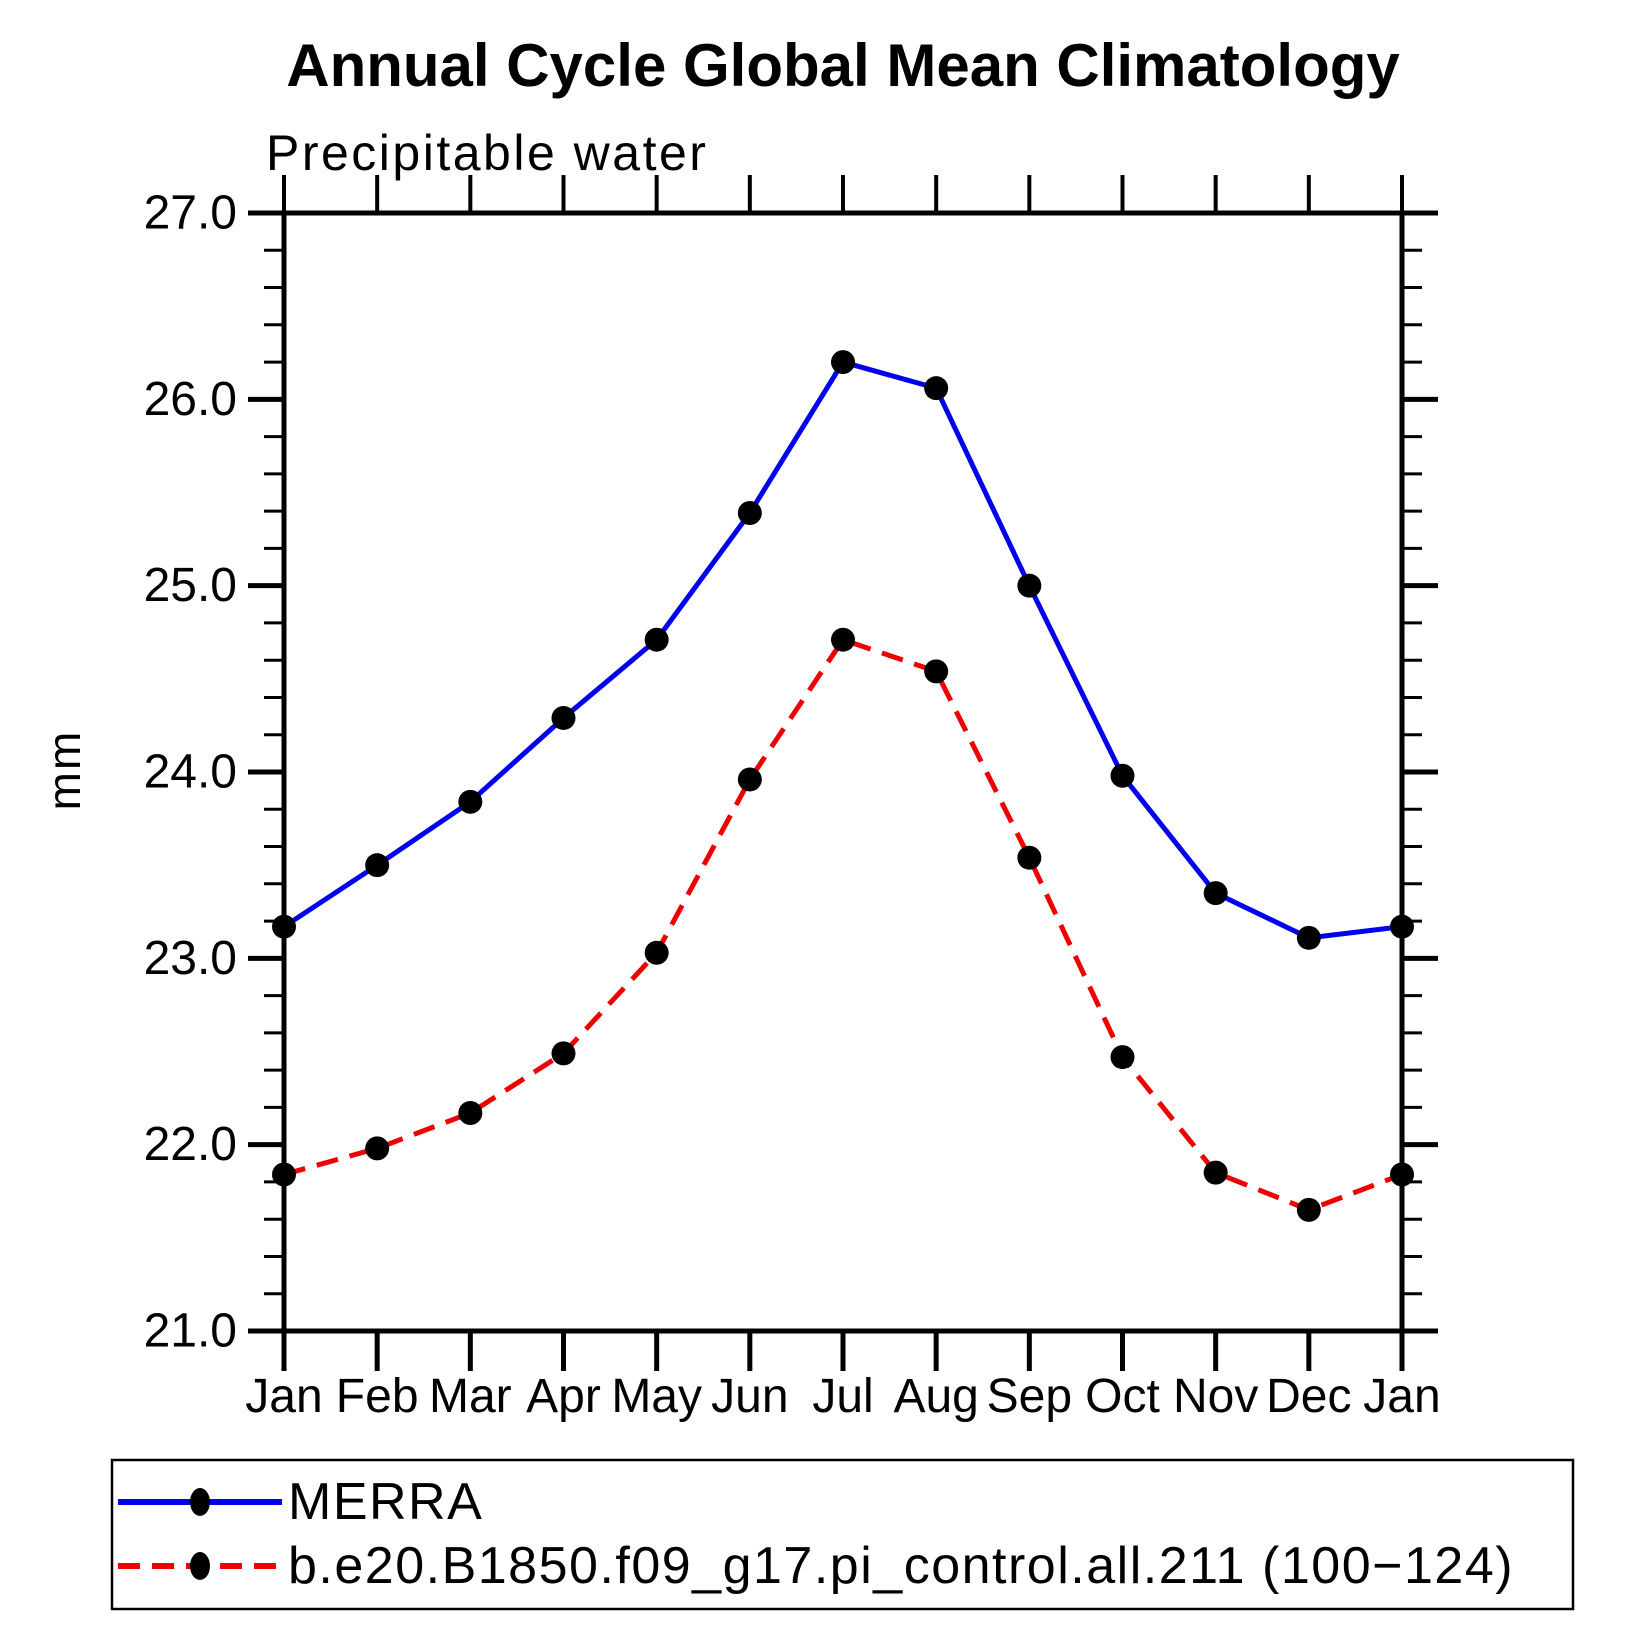 The image size is (1647, 1652). Describe the element at coordinates (1029, 1396) in the screenshot. I see `x-tick-label: Sep` at that location.